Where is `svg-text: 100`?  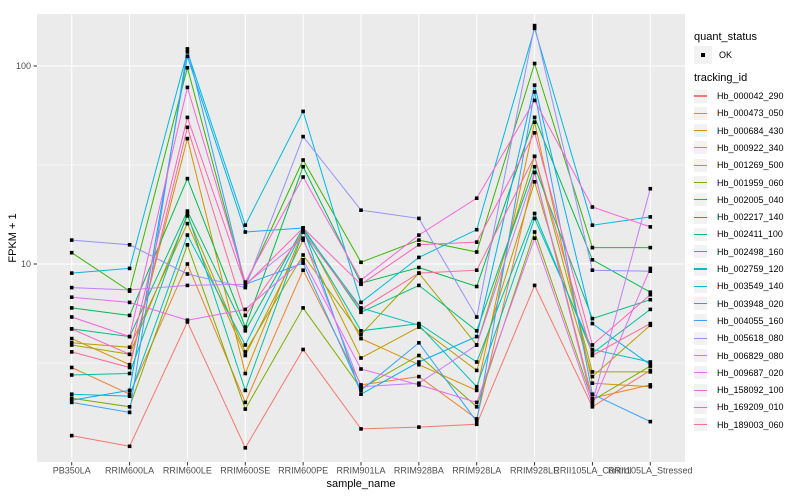 svg-text: 100 is located at coordinates (23, 66).